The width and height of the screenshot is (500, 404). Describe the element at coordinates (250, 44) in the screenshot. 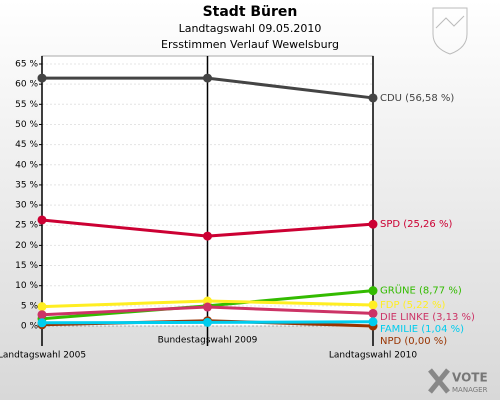

I see `chart-subtitle: Ersstimmen Verlauf Wewelsburg` at that location.